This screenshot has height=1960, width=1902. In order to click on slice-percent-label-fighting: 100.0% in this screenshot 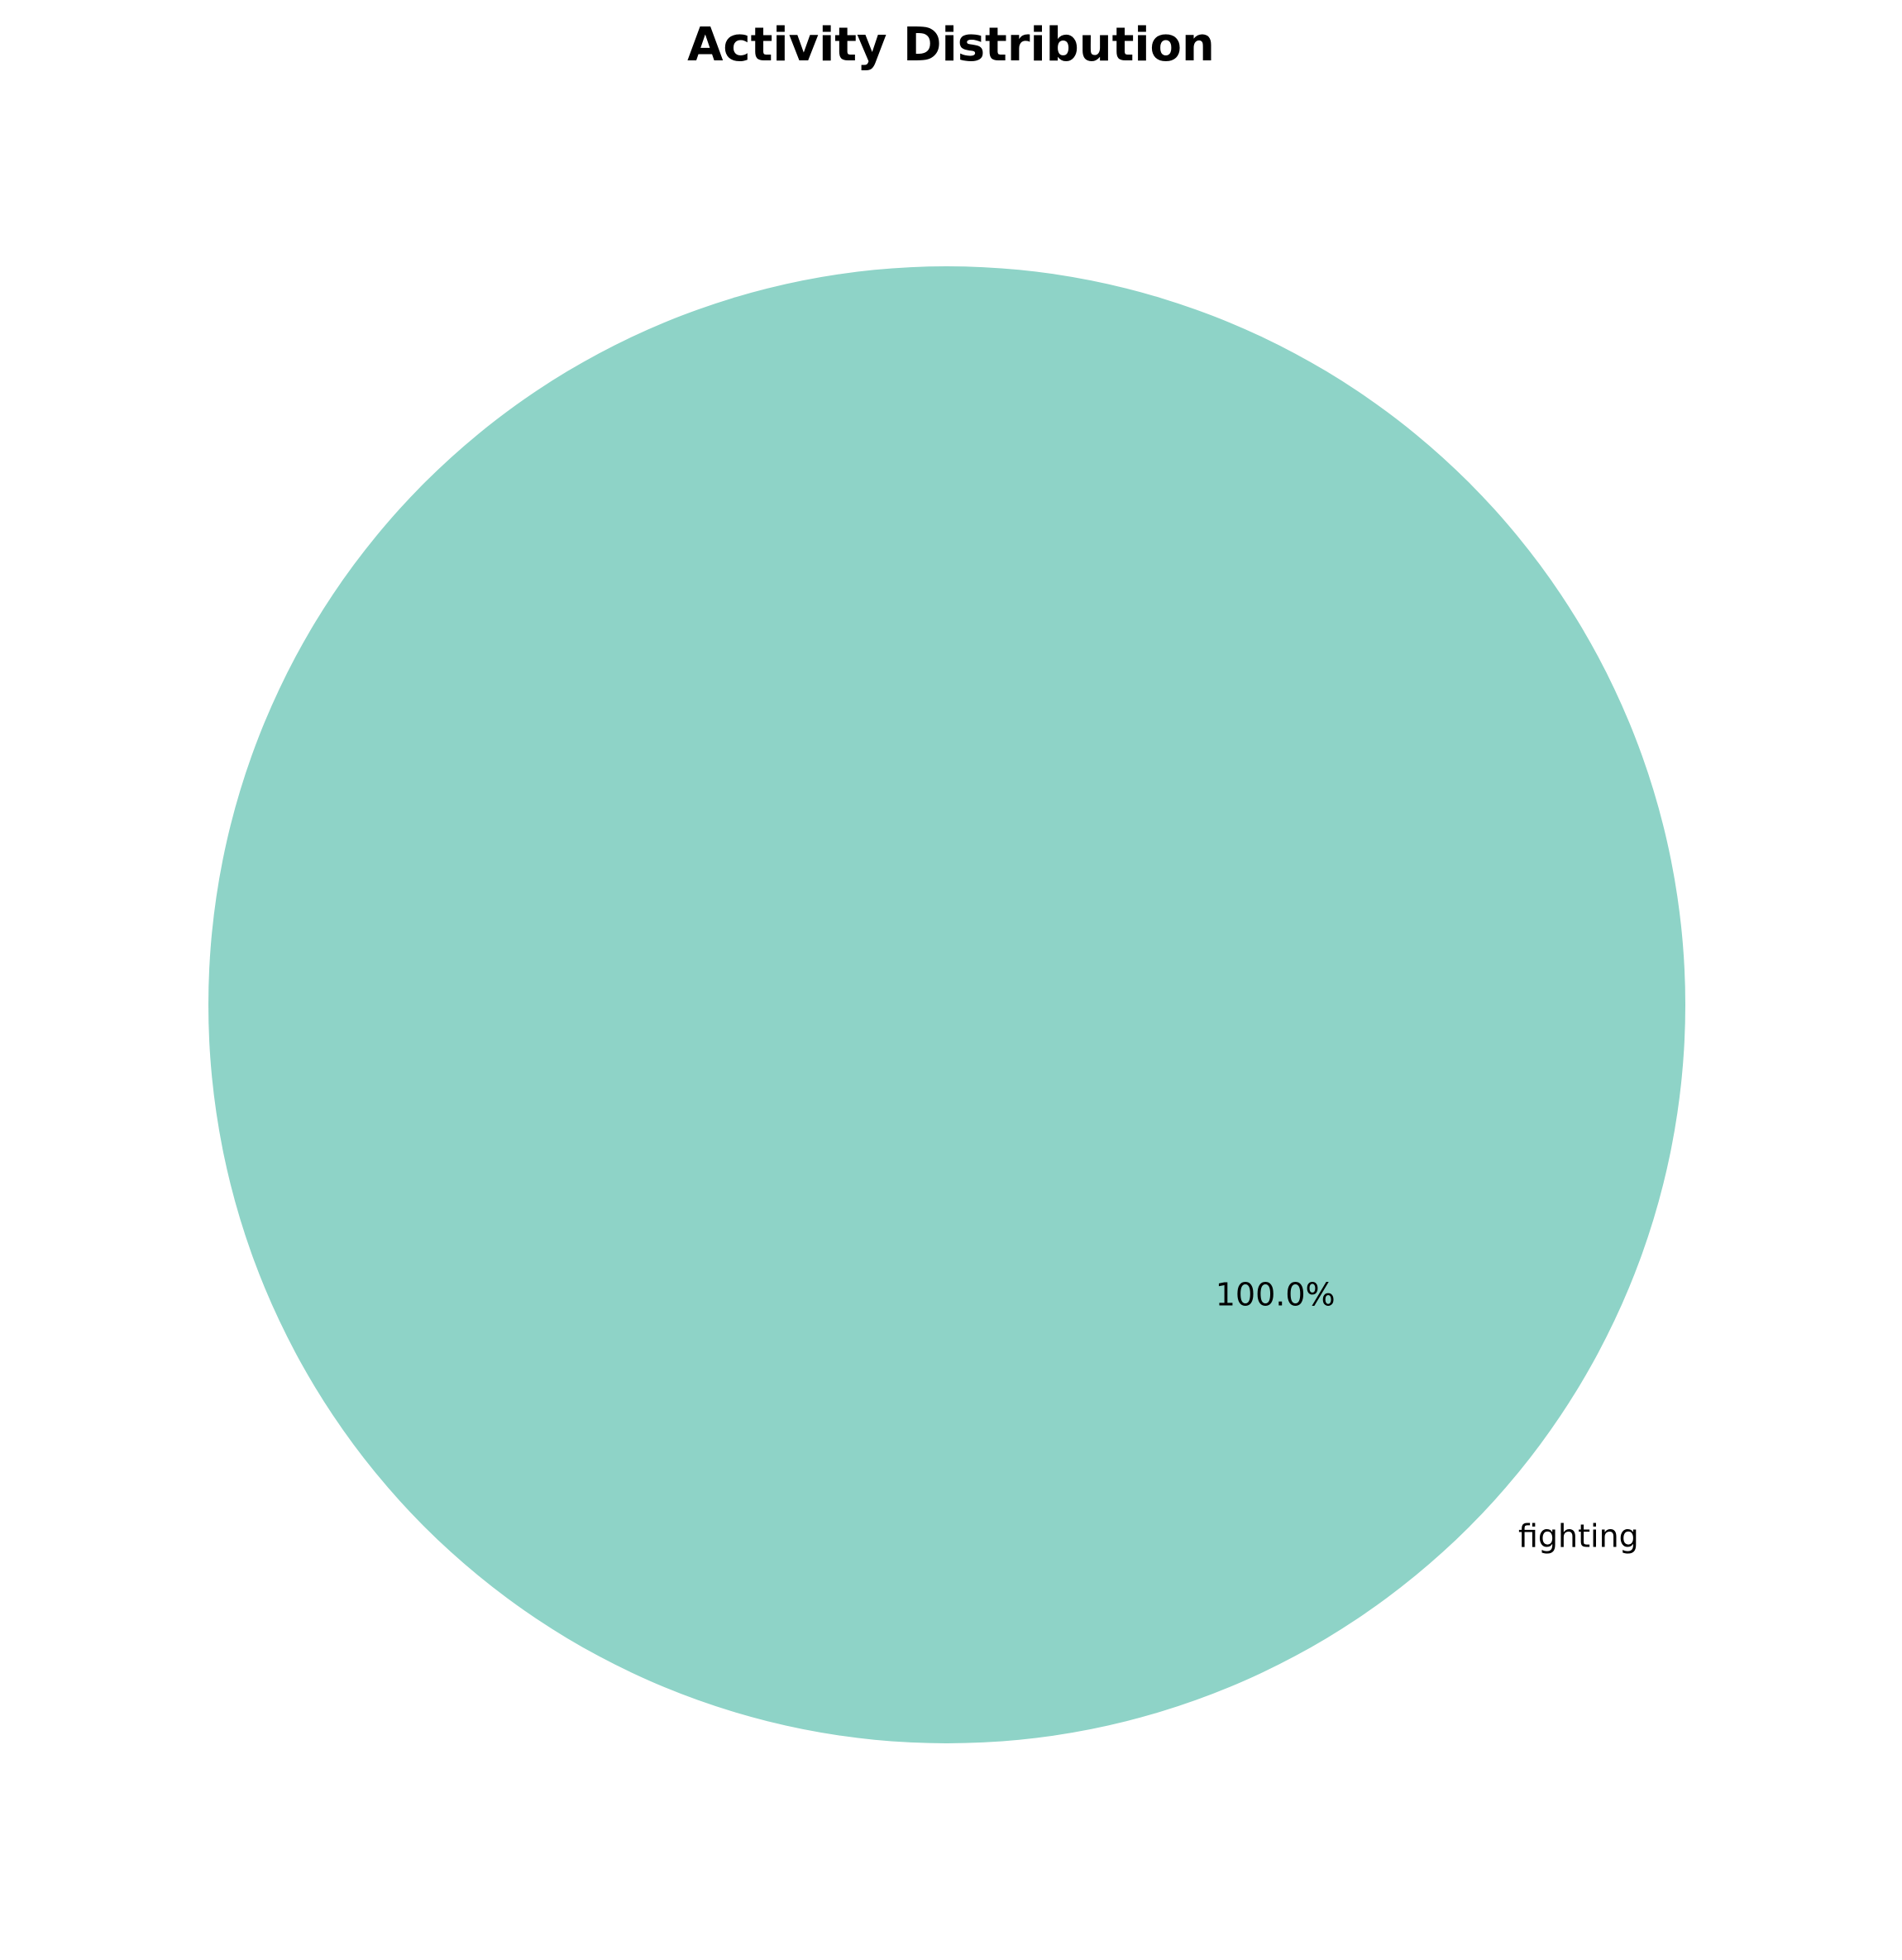, I will do `click(1276, 1294)`.